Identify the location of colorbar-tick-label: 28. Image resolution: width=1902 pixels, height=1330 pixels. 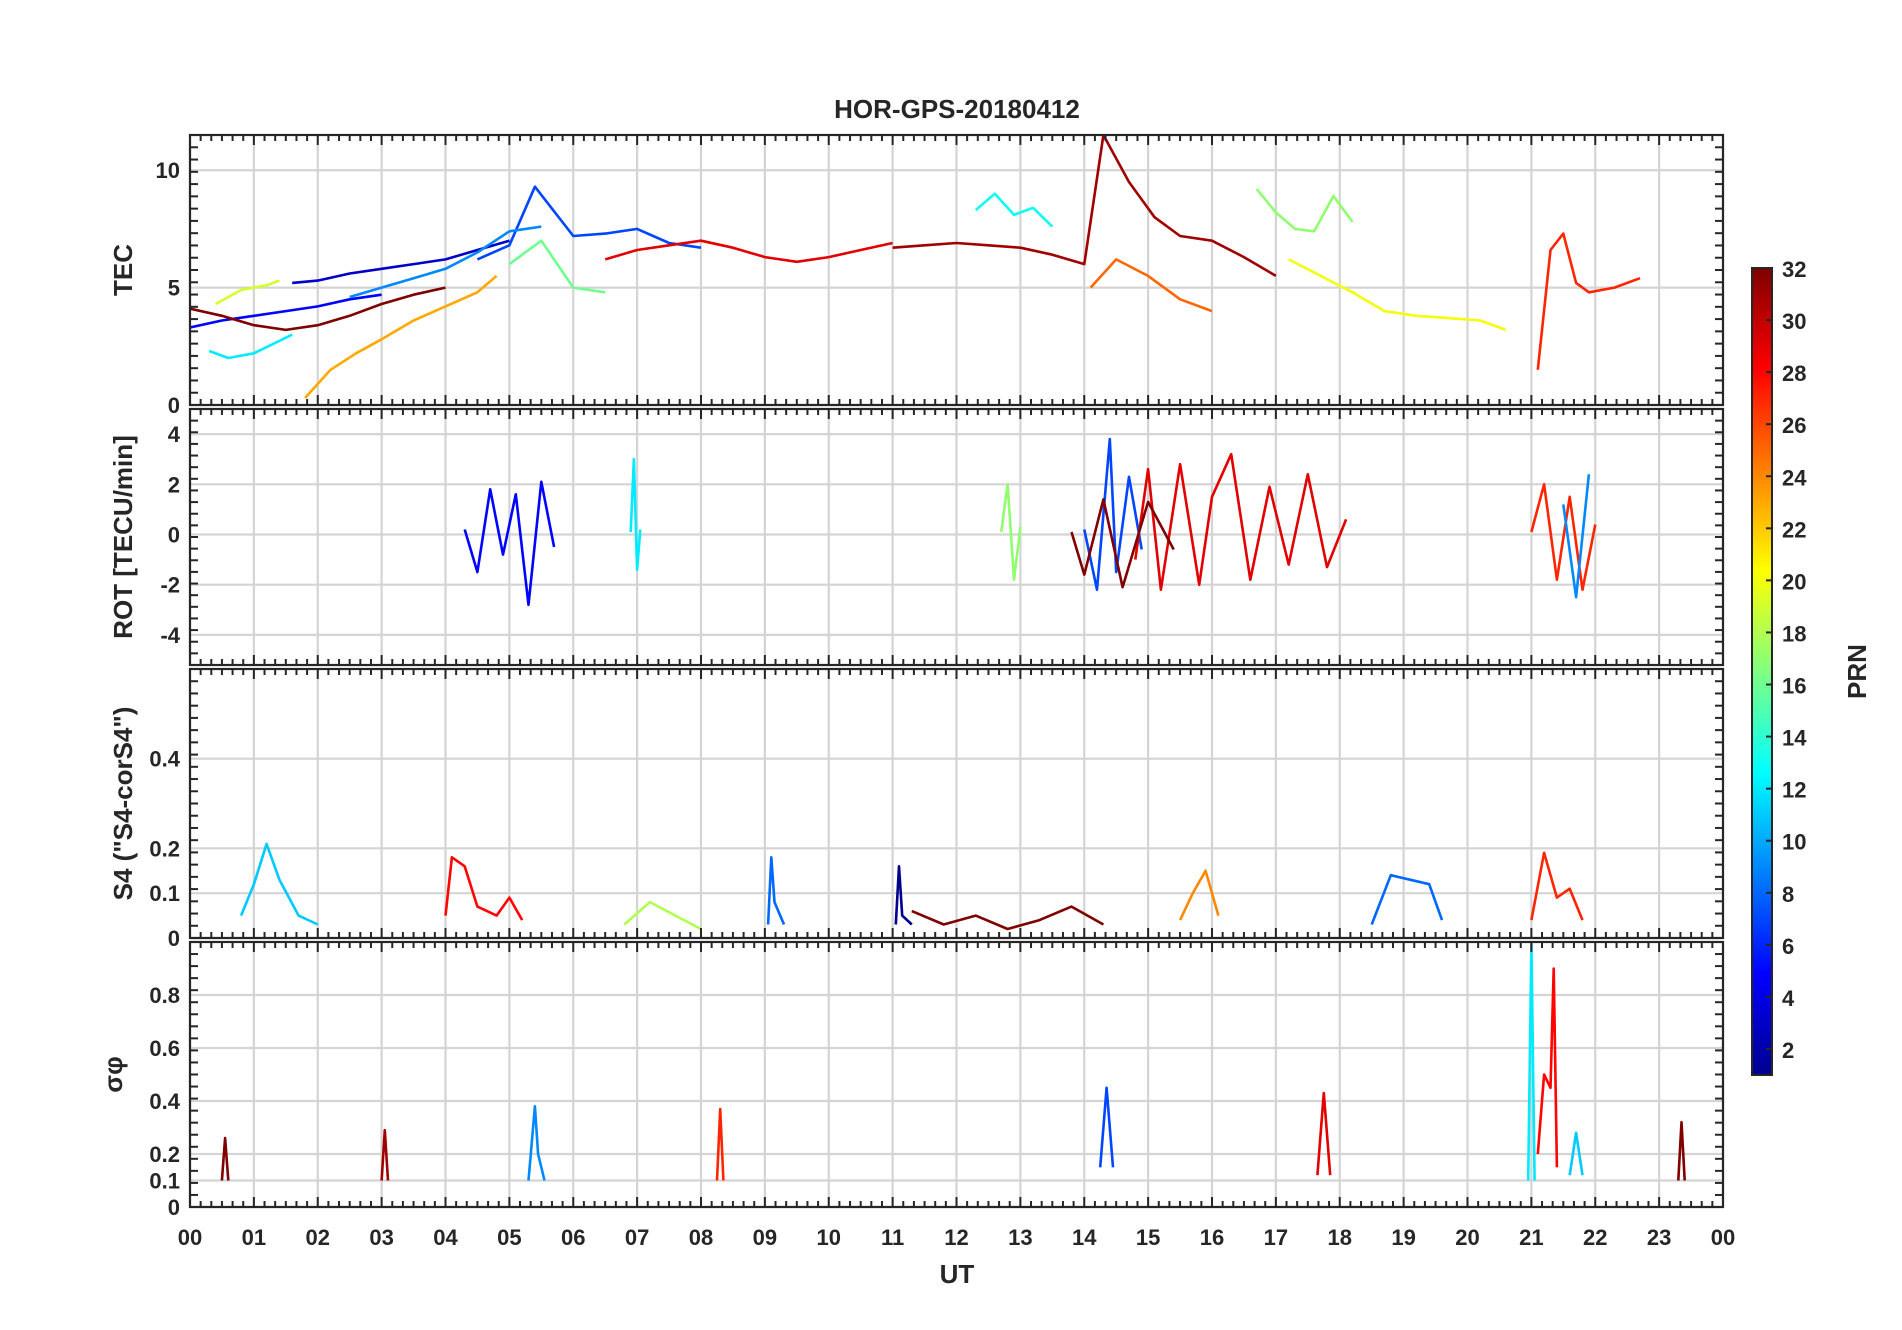
(1794, 373).